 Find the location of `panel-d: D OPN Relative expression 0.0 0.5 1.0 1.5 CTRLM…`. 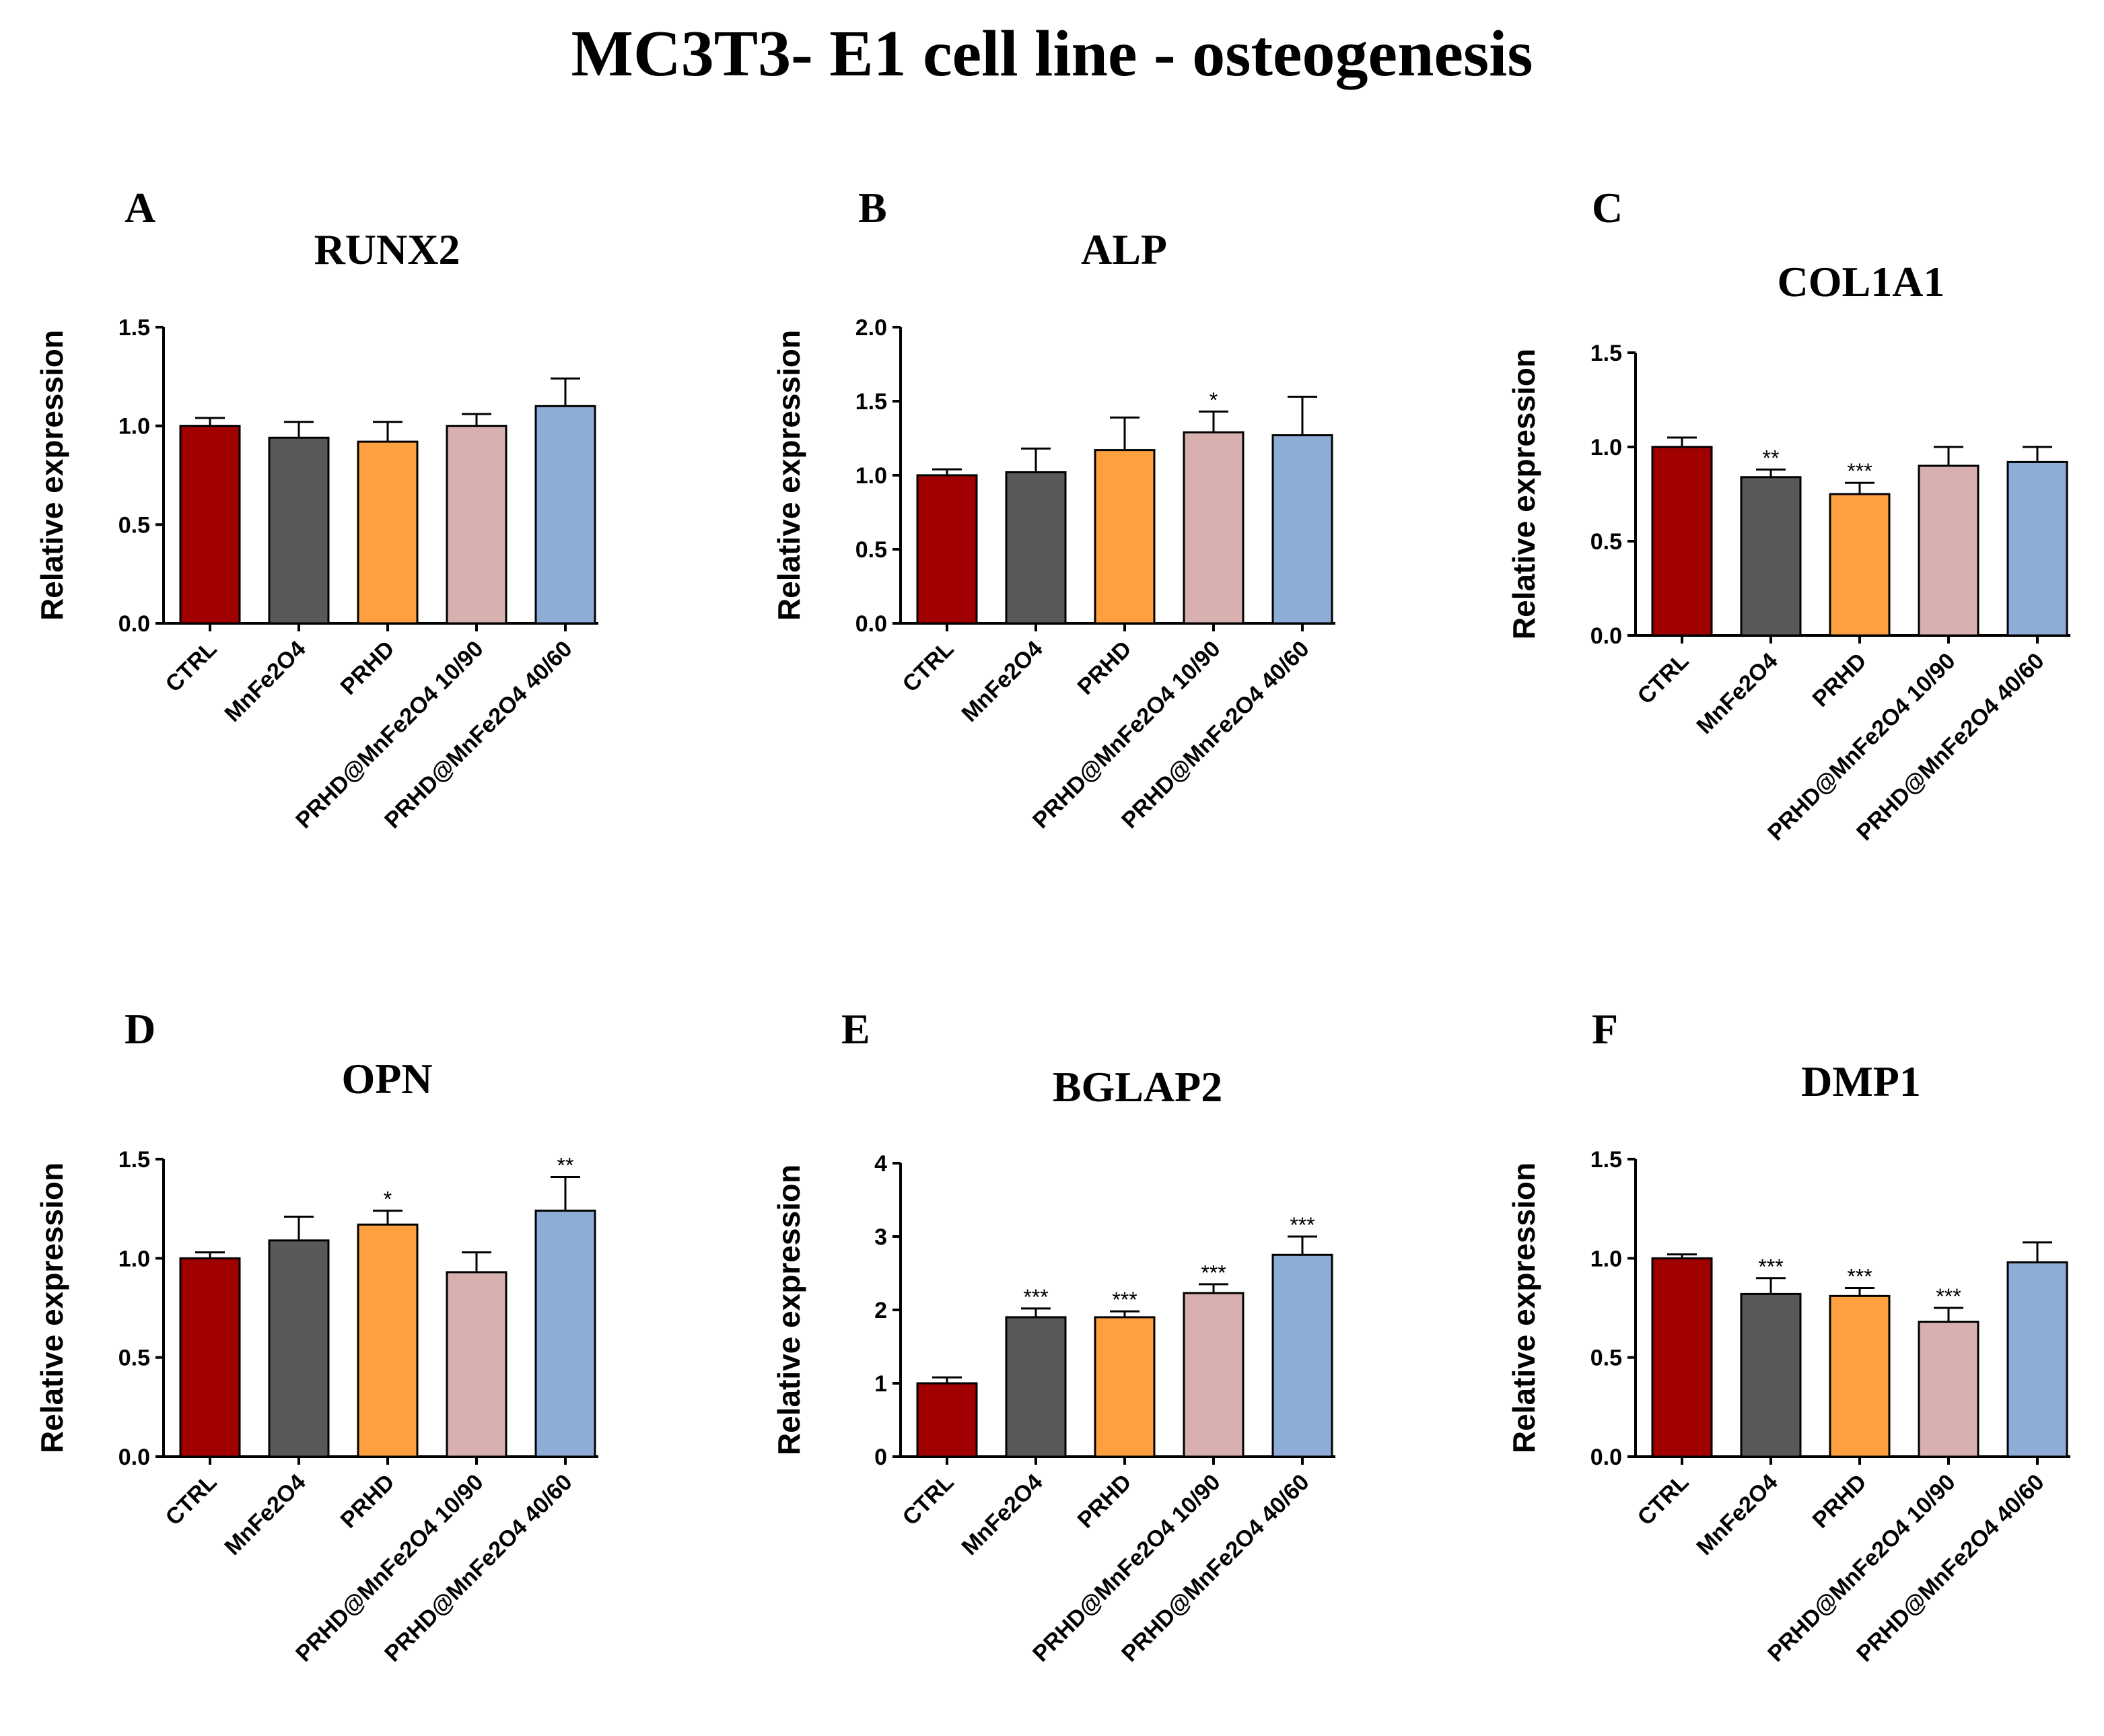

panel-d: D OPN Relative expression 0.0 0.5 1.0 1.5 CTRLM… is located at coordinates (316, 1336).